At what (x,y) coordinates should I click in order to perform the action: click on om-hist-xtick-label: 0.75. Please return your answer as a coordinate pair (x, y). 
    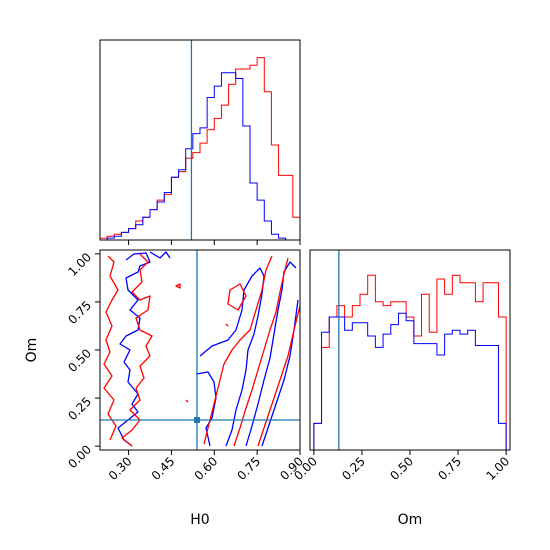
    Looking at the image, I should click on (449, 468).